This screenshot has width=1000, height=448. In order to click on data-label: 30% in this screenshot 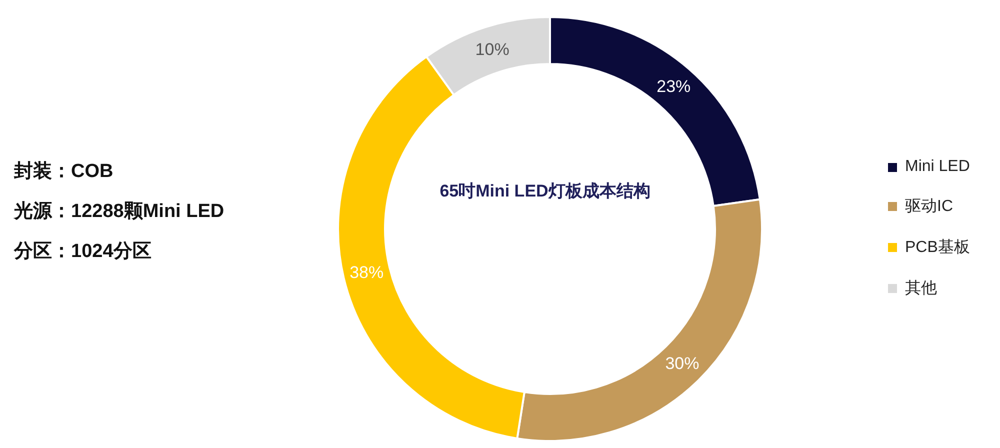, I will do `click(682, 363)`.